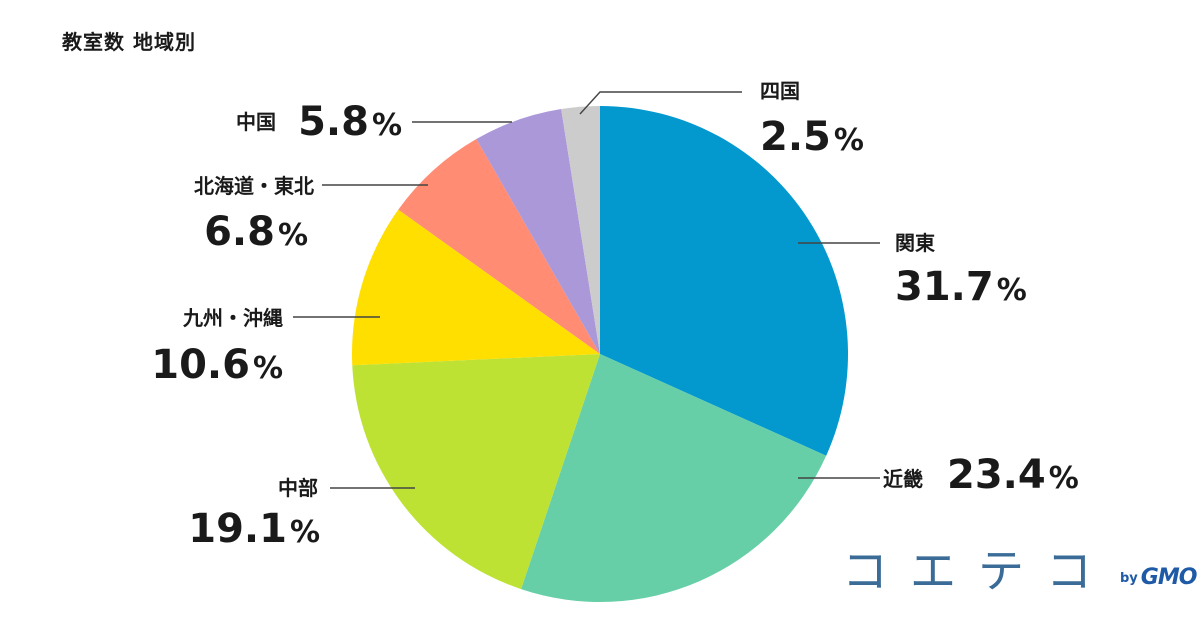 Image resolution: width=1200 pixels, height=630 pixels. Describe the element at coordinates (780, 91) in the screenshot. I see `slice-label: 四国` at that location.